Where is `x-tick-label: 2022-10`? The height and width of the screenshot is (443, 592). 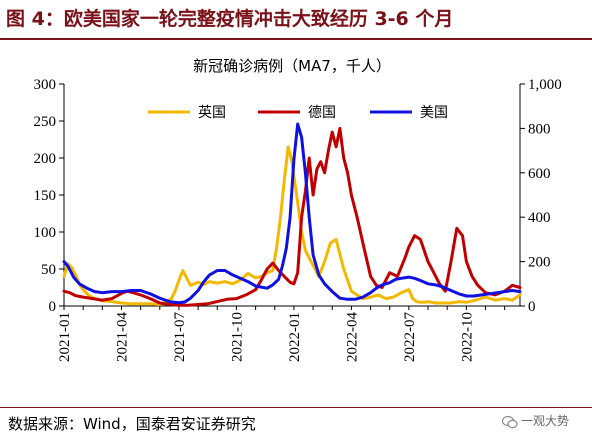
x-tick-label: 2022-10 is located at coordinates (467, 337).